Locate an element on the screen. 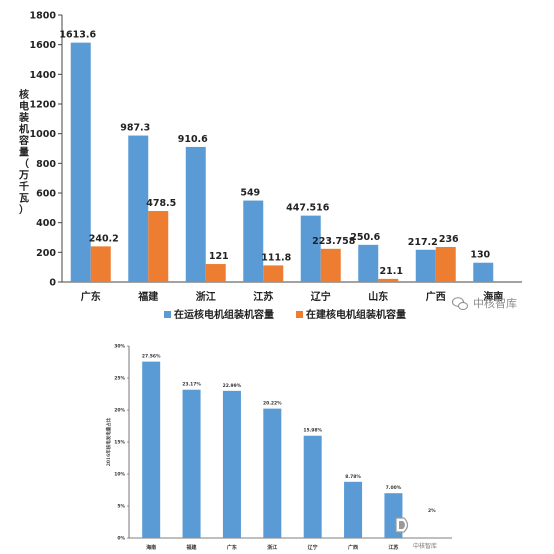 The width and height of the screenshot is (554, 554). c1-data-label-operating: 549 is located at coordinates (250, 193).